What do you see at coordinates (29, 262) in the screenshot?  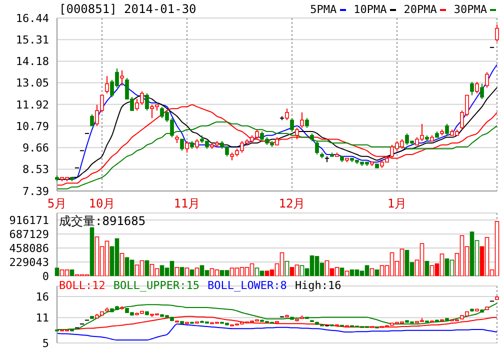 I see `y-tick-label: 229043` at bounding box center [29, 262].